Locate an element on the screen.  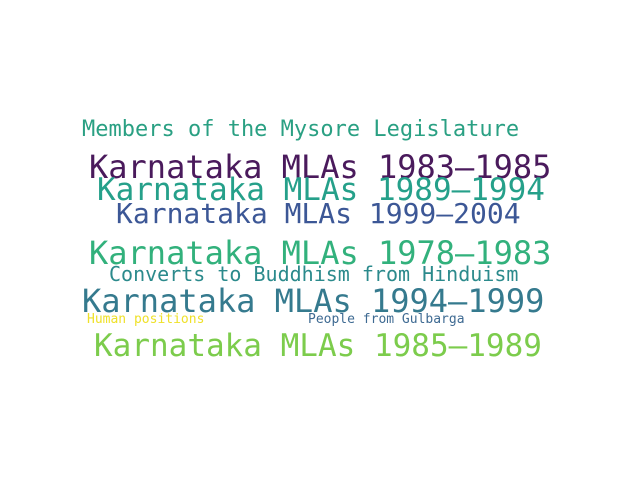
word-karnataka-mlas-1978-1983: Karnataka MLAs 1978–1983 is located at coordinates (320, 253).